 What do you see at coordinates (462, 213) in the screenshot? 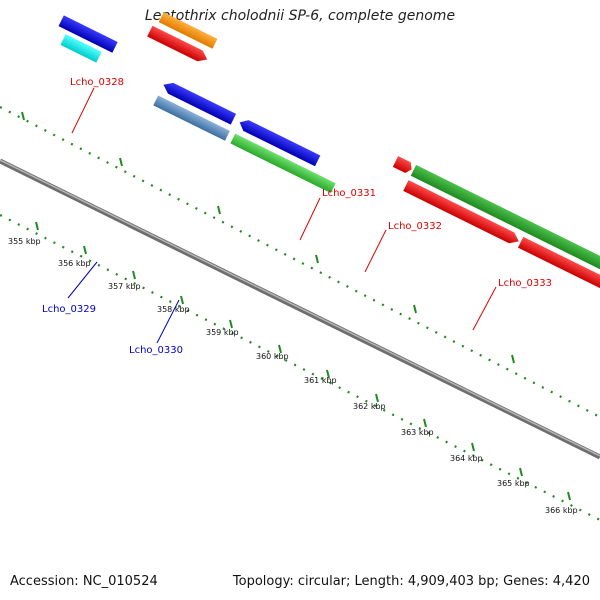
I see `gene-lcho-0332-red` at bounding box center [462, 213].